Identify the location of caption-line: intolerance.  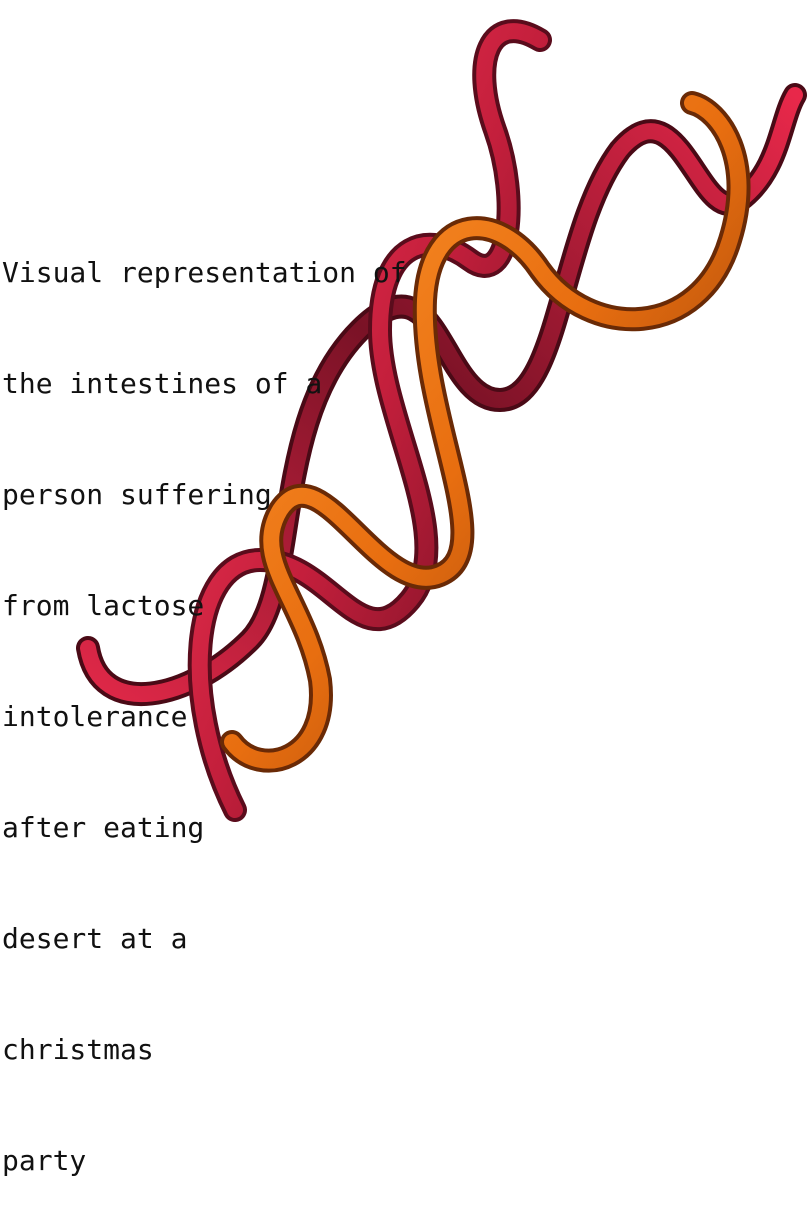
(95, 716).